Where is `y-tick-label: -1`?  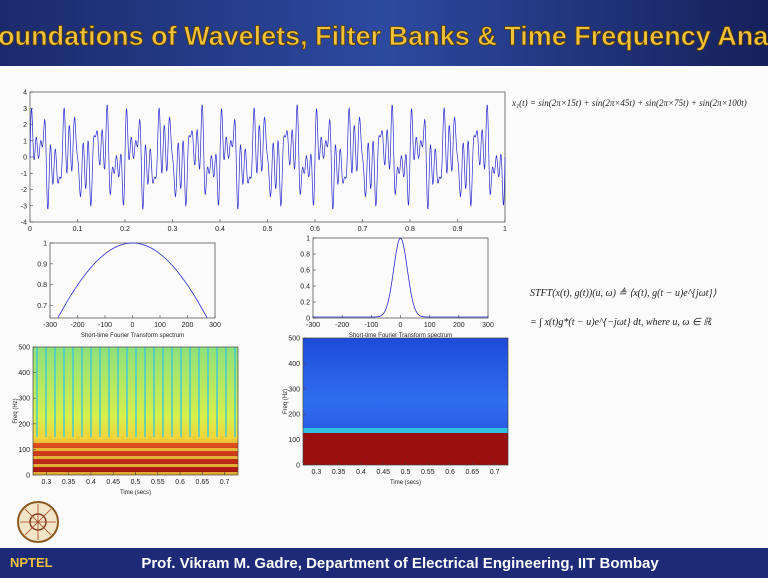
y-tick-label: -1 is located at coordinates (24, 174).